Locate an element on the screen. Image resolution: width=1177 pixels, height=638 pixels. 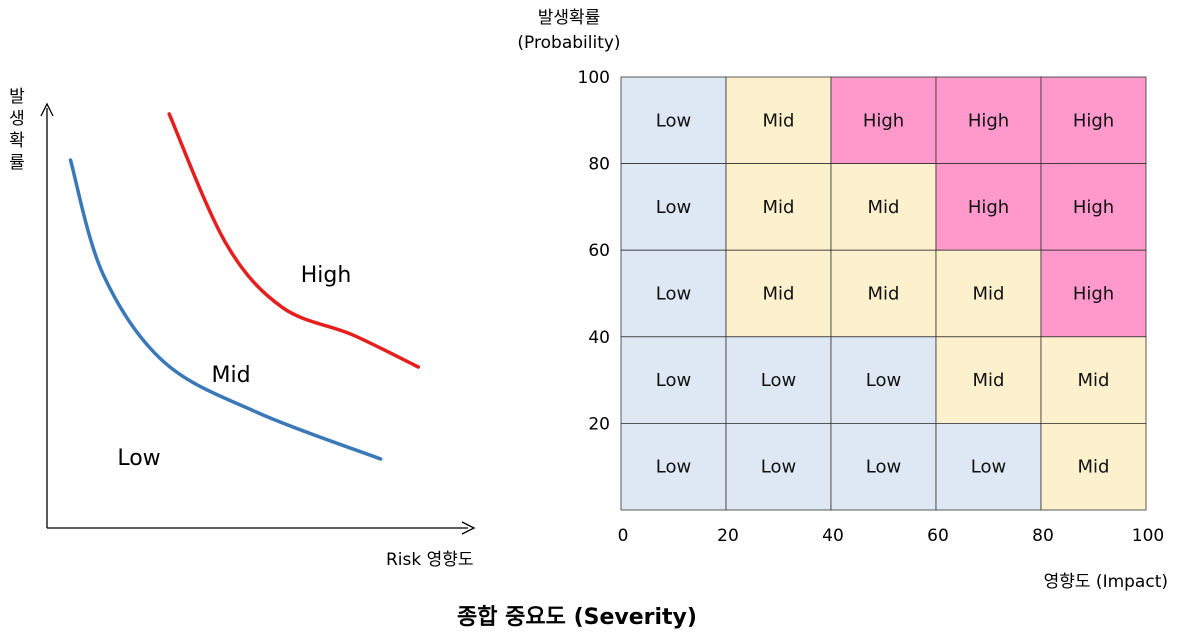
low-mid-boundary-curve is located at coordinates (225, 309).